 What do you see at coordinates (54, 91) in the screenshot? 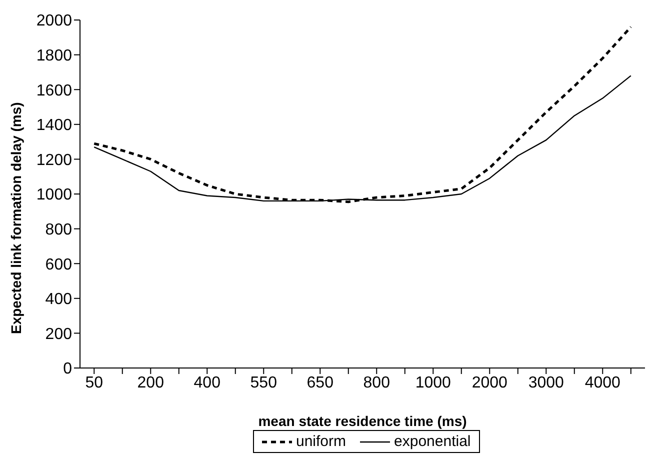
I see `y-tick-label: 1600` at bounding box center [54, 91].